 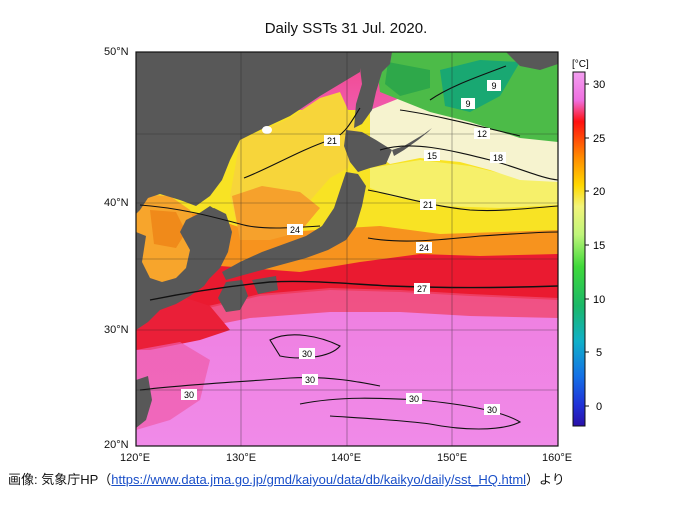 What do you see at coordinates (464, 184) in the screenshot?
I see `ocean-pale-yellow` at bounding box center [464, 184].